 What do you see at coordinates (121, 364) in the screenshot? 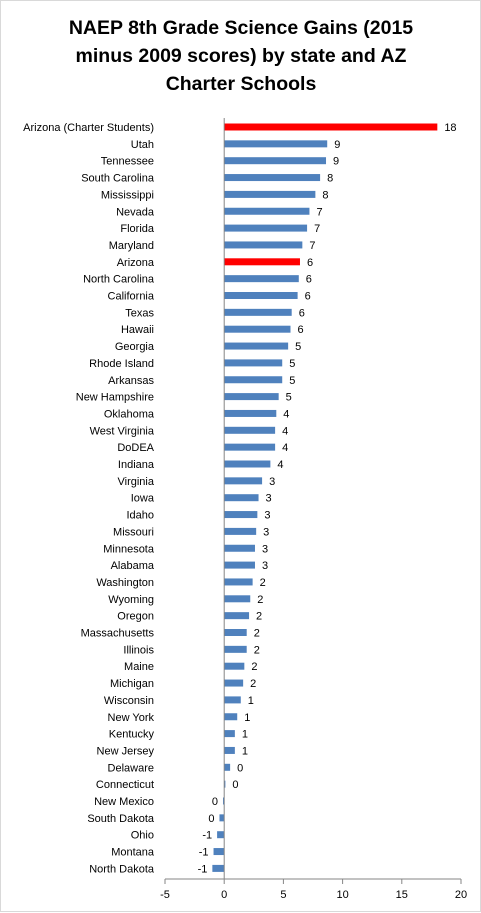
I see `category-label: Rhode Island` at bounding box center [121, 364].